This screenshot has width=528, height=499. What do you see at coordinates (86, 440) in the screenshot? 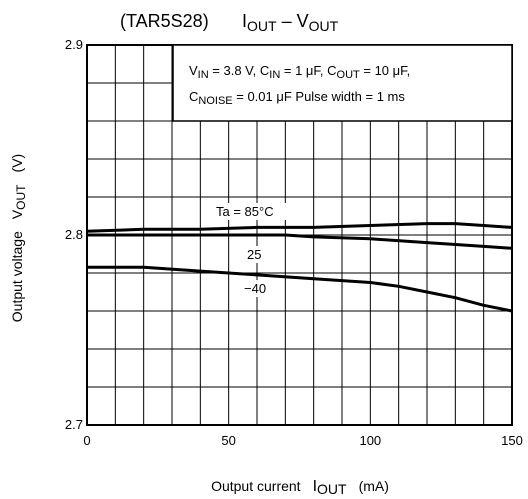
I see `x-tick-label: 0` at bounding box center [86, 440].